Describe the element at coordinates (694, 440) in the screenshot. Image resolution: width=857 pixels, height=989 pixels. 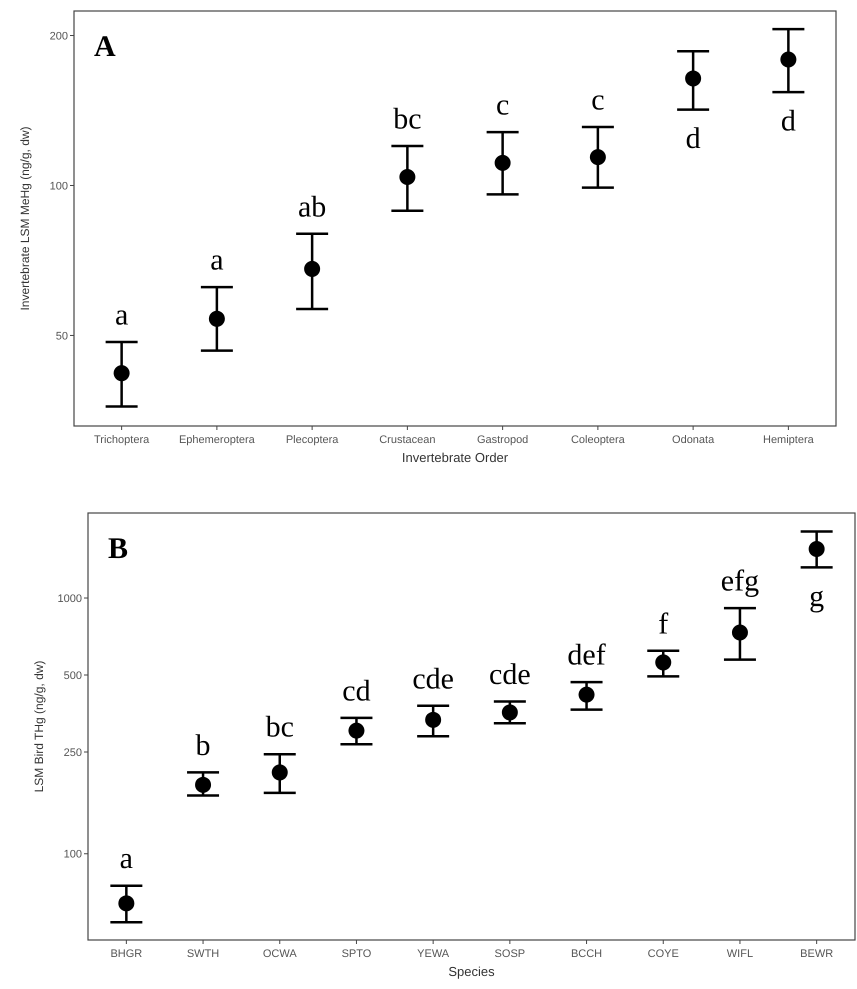
I see `x-tick-label: Odonata` at that location.